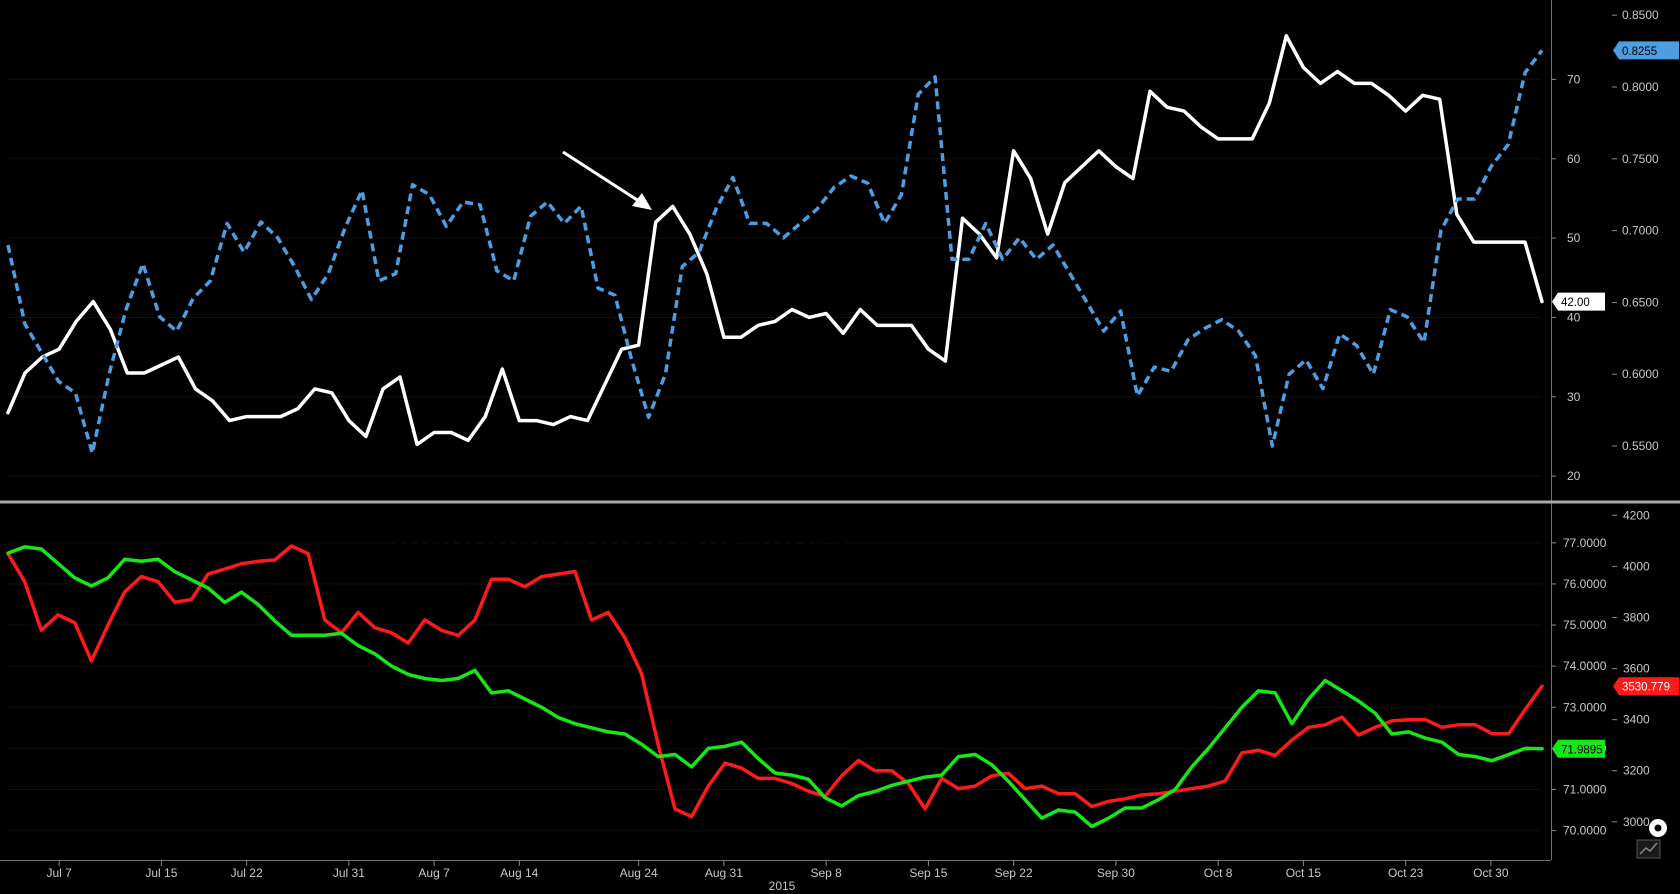  I want to click on x-axis-tick-label: Sep 15, so click(928, 873).